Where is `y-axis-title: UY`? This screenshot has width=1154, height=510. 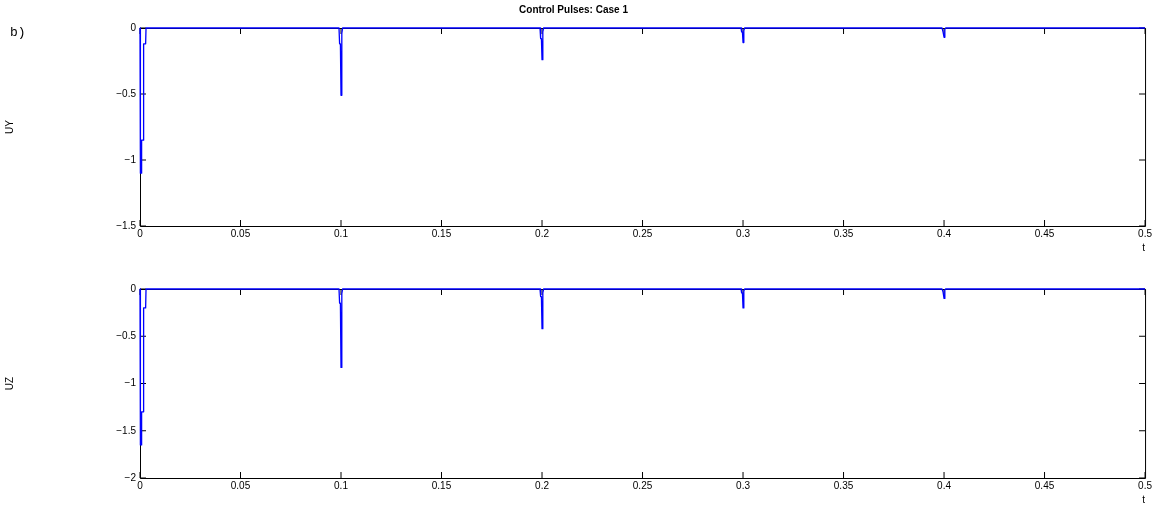
y-axis-title: UY is located at coordinates (9, 126).